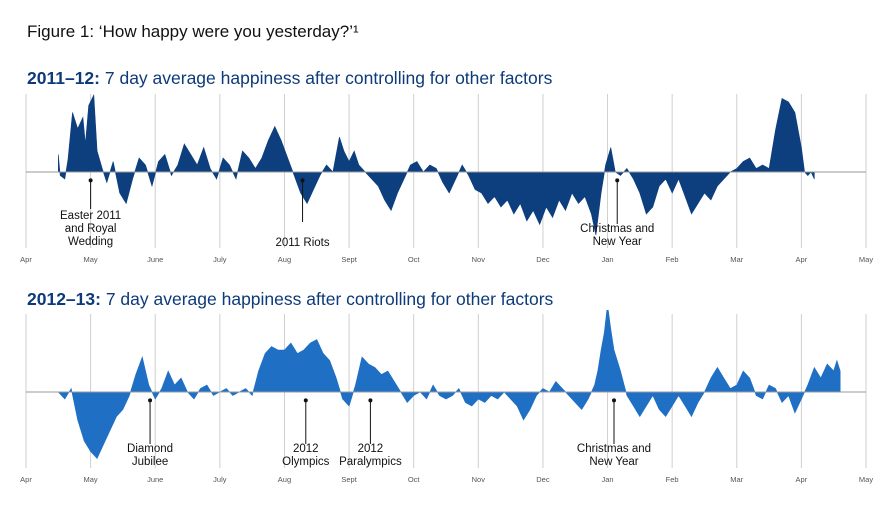  What do you see at coordinates (90, 216) in the screenshot?
I see `annotation-label: Easter 2011` at bounding box center [90, 216].